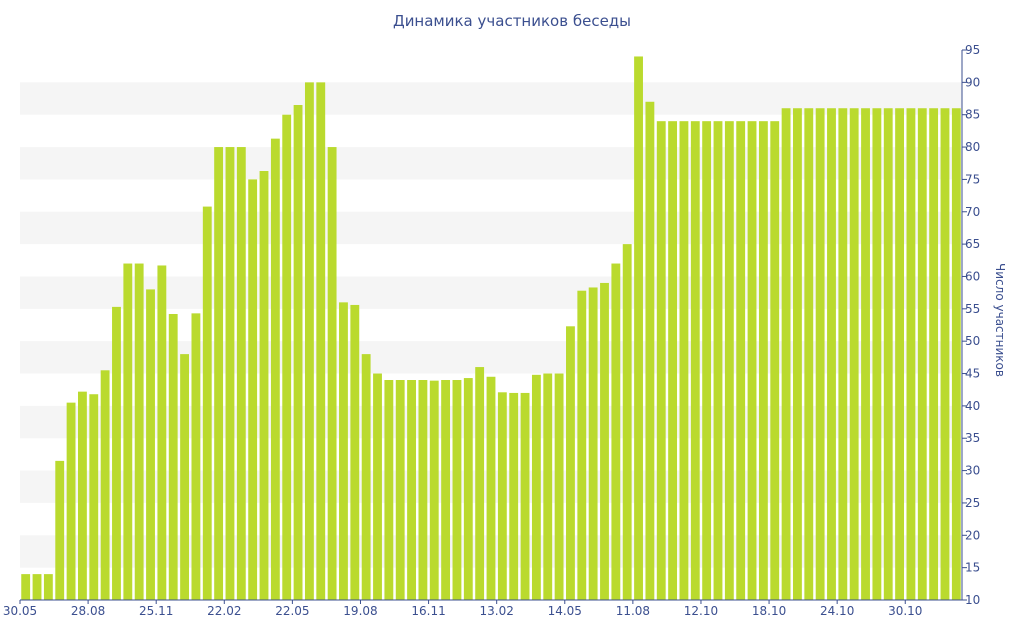 This screenshot has width=1024, height=640. Describe the element at coordinates (972, 244) in the screenshot. I see `y-tick-label: 65` at that location.